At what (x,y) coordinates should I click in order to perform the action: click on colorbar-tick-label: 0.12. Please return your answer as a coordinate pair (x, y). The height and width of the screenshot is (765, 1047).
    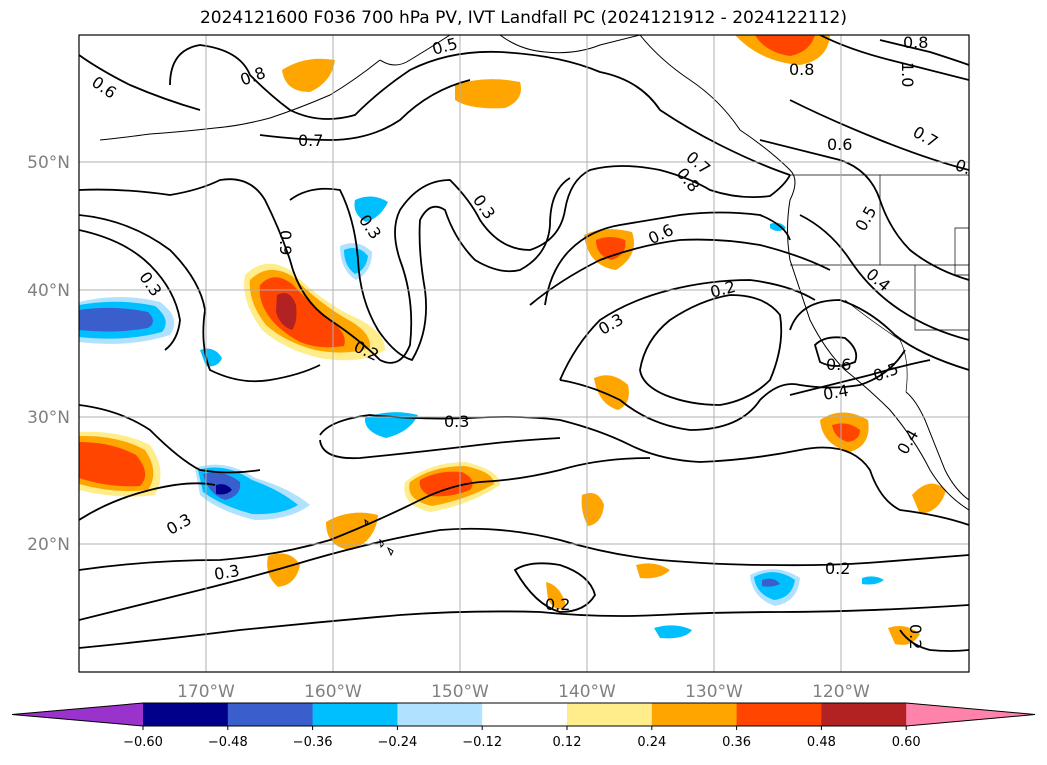
    Looking at the image, I should click on (567, 742).